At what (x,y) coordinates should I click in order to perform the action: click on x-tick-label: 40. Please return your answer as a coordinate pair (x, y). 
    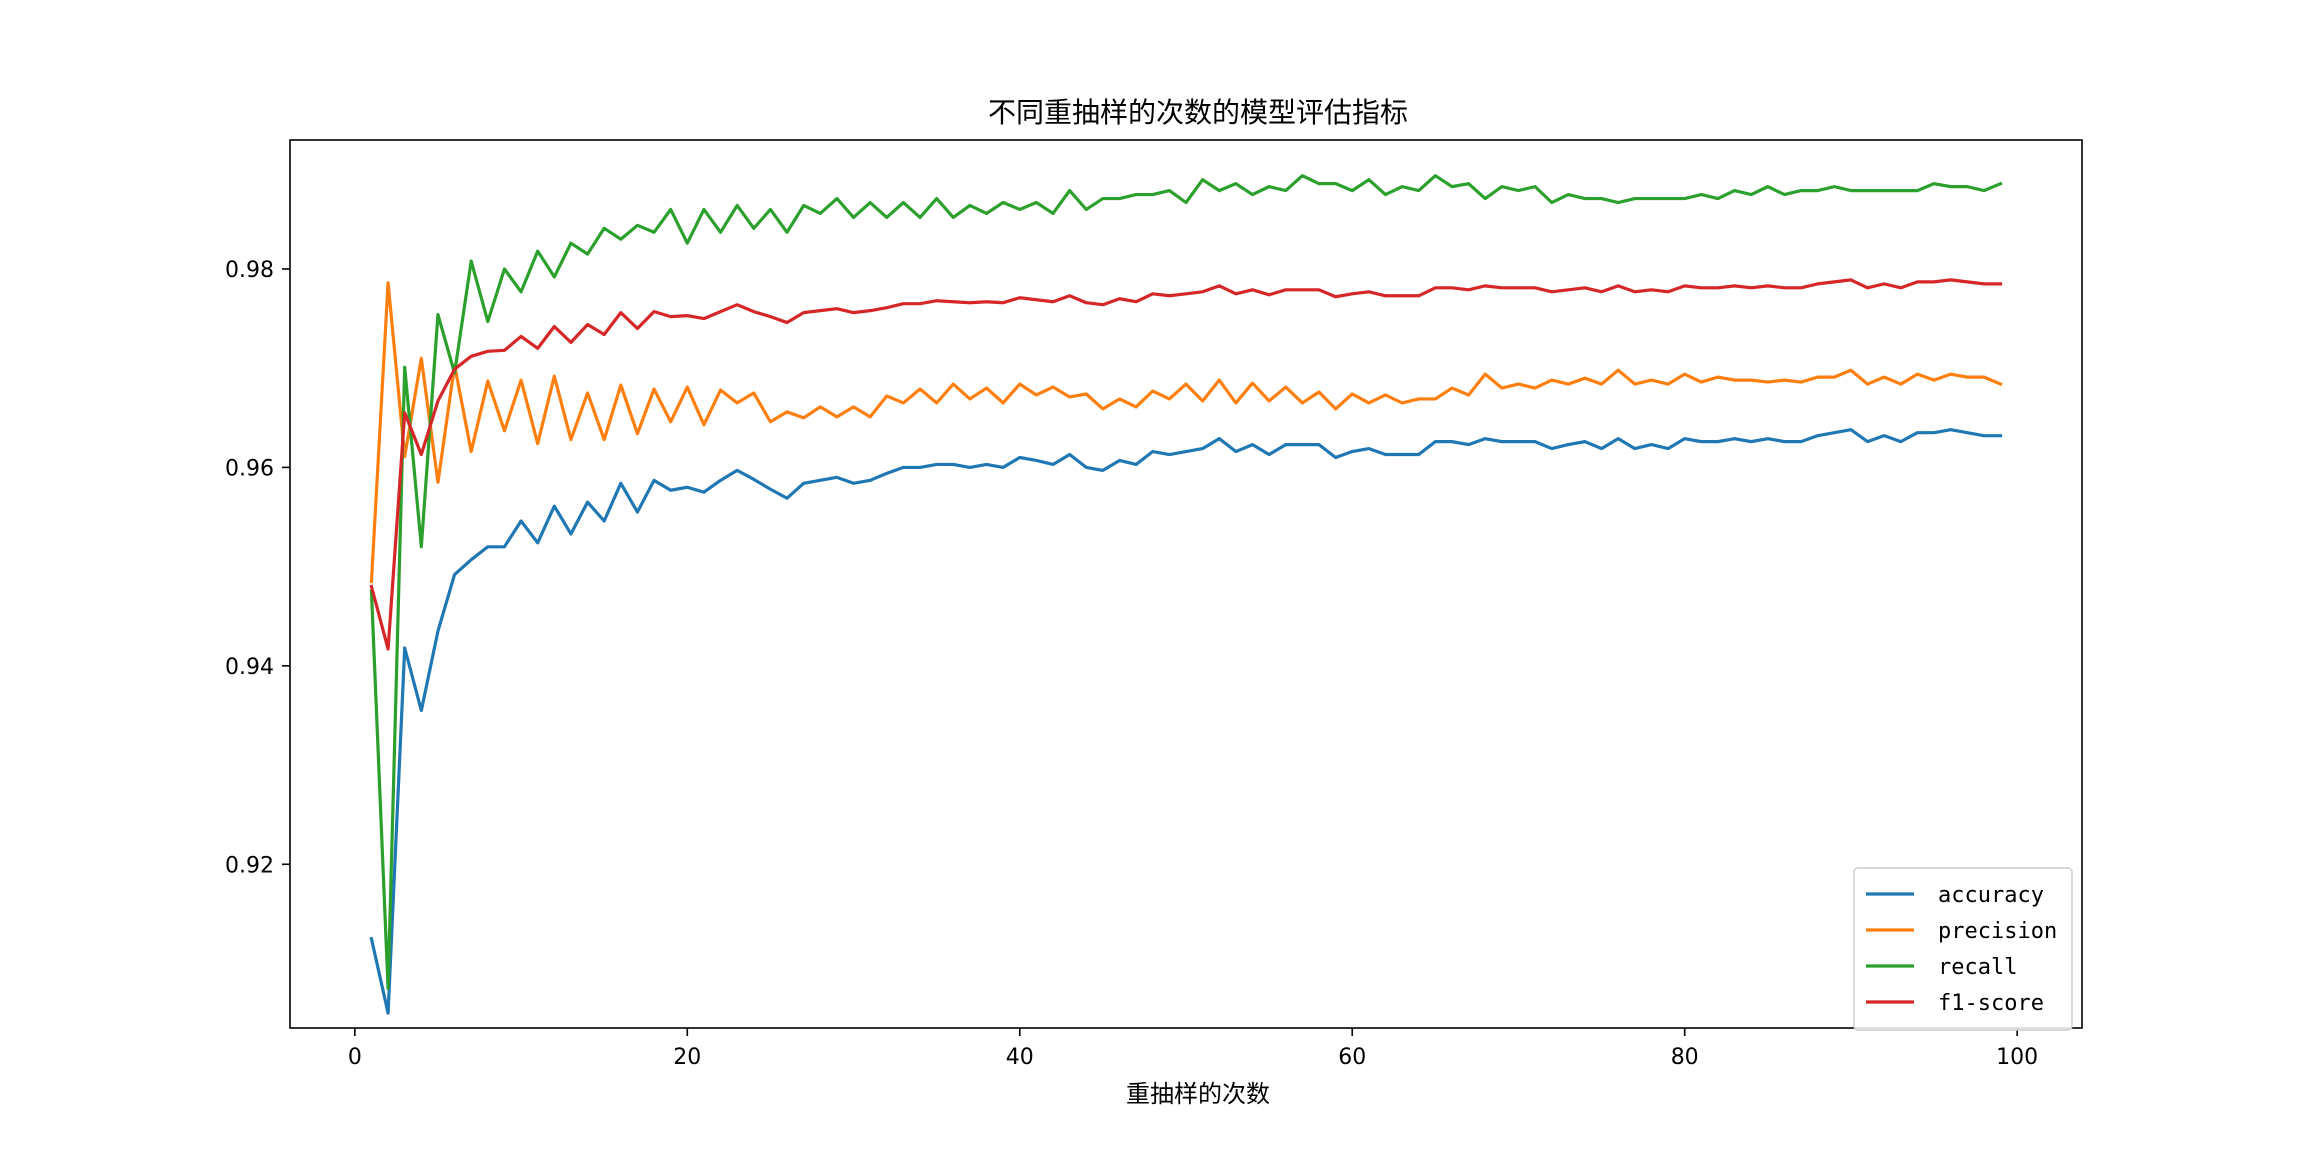
    Looking at the image, I should click on (1020, 1057).